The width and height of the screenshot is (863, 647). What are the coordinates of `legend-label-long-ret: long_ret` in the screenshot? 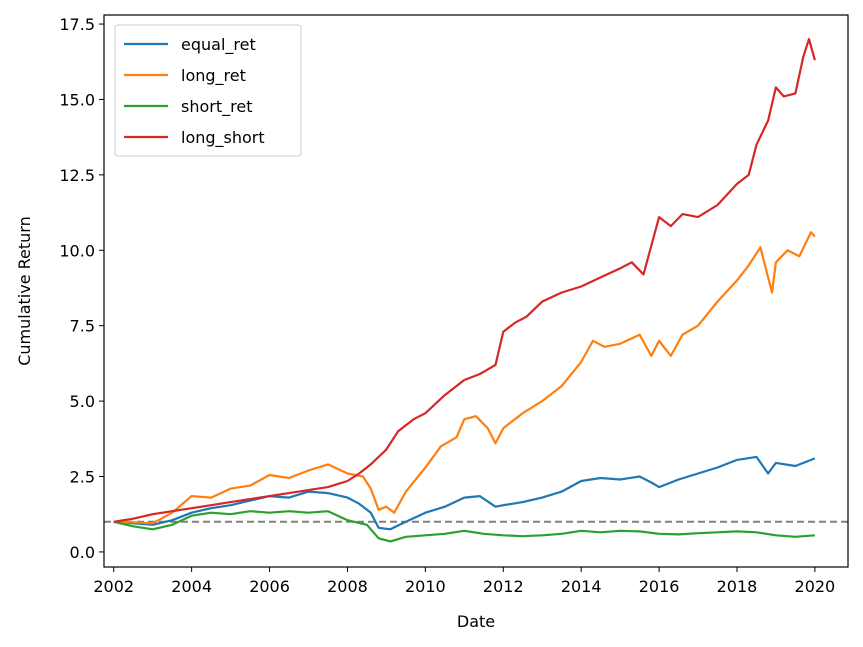 It's located at (213, 76).